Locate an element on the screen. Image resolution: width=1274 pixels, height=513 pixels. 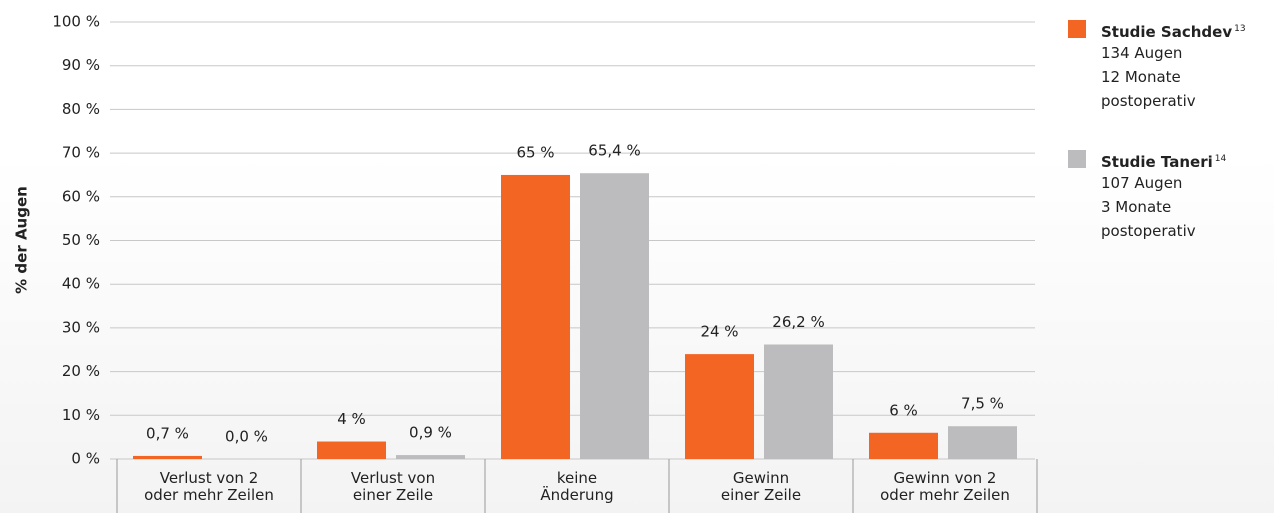
y-tick-label: 40 % is located at coordinates (81, 284).